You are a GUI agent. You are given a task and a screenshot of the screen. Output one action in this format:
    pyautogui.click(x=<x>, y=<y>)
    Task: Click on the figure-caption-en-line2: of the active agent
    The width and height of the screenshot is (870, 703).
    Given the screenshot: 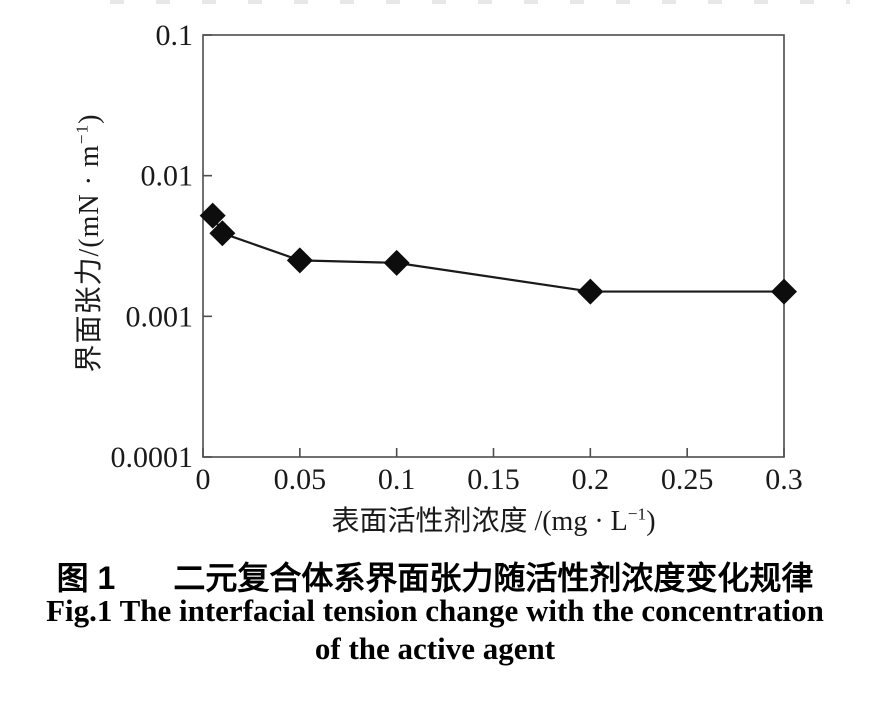 What is the action you would take?
    pyautogui.click(x=435, y=648)
    